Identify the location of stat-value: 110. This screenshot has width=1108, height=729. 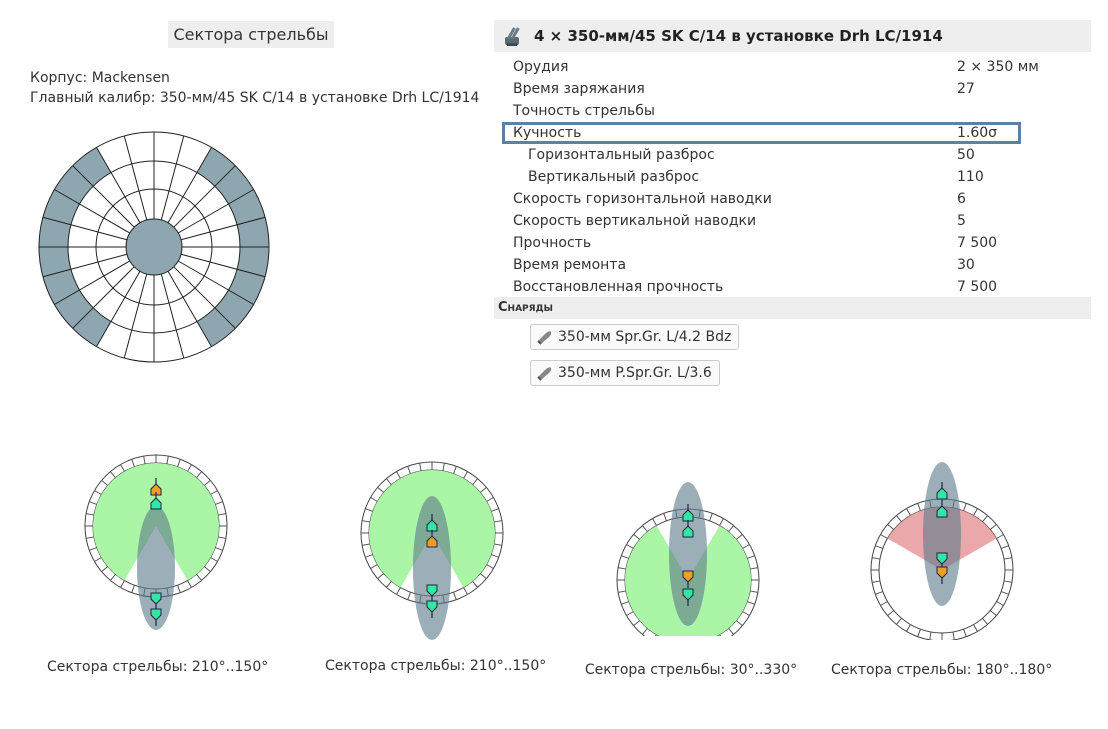
(970, 177).